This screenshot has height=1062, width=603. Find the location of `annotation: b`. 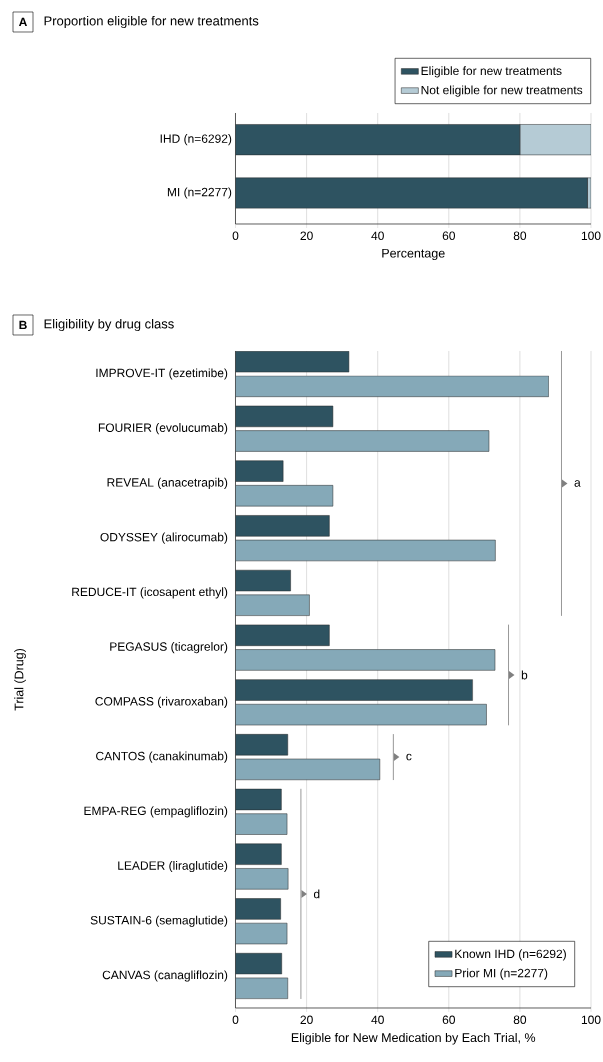

annotation: b is located at coordinates (524, 675).